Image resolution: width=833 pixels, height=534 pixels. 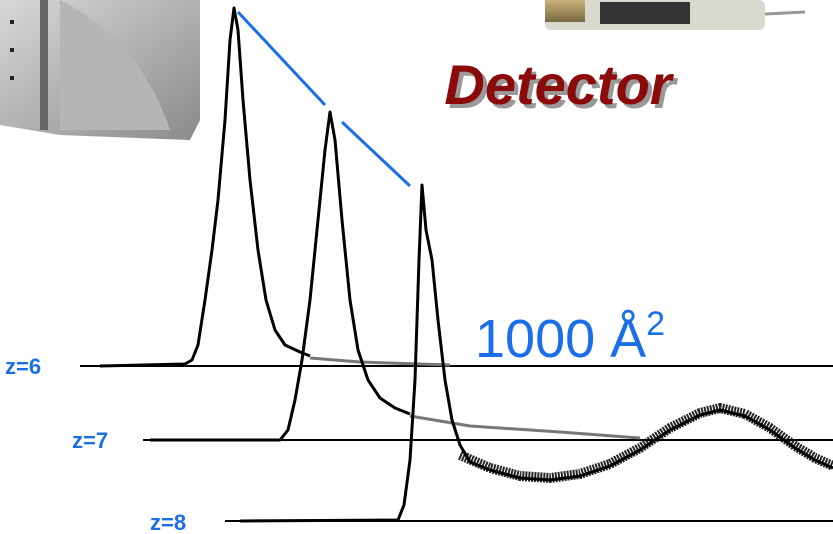 I want to click on annotation: 1000 Å2, so click(x=570, y=337).